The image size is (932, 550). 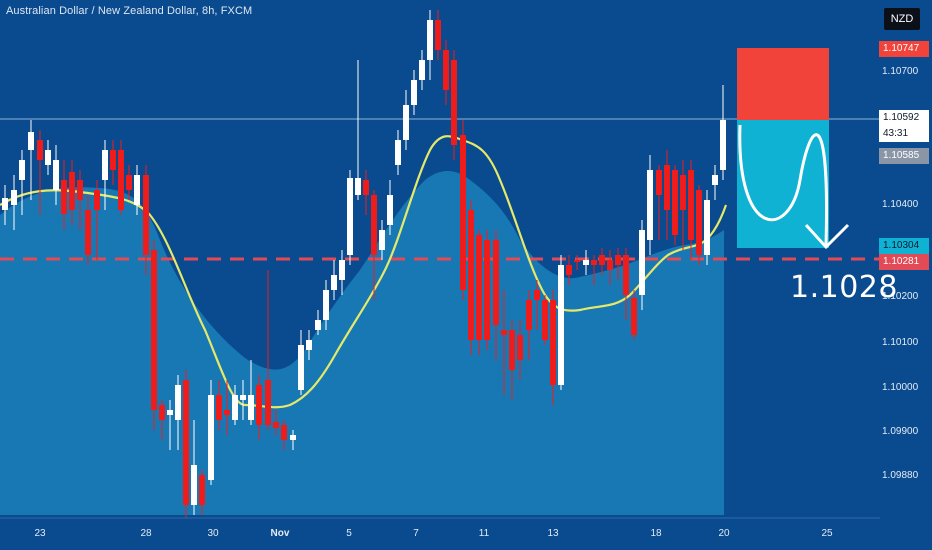 I want to click on support-price-label: 1.10281, so click(x=904, y=262).